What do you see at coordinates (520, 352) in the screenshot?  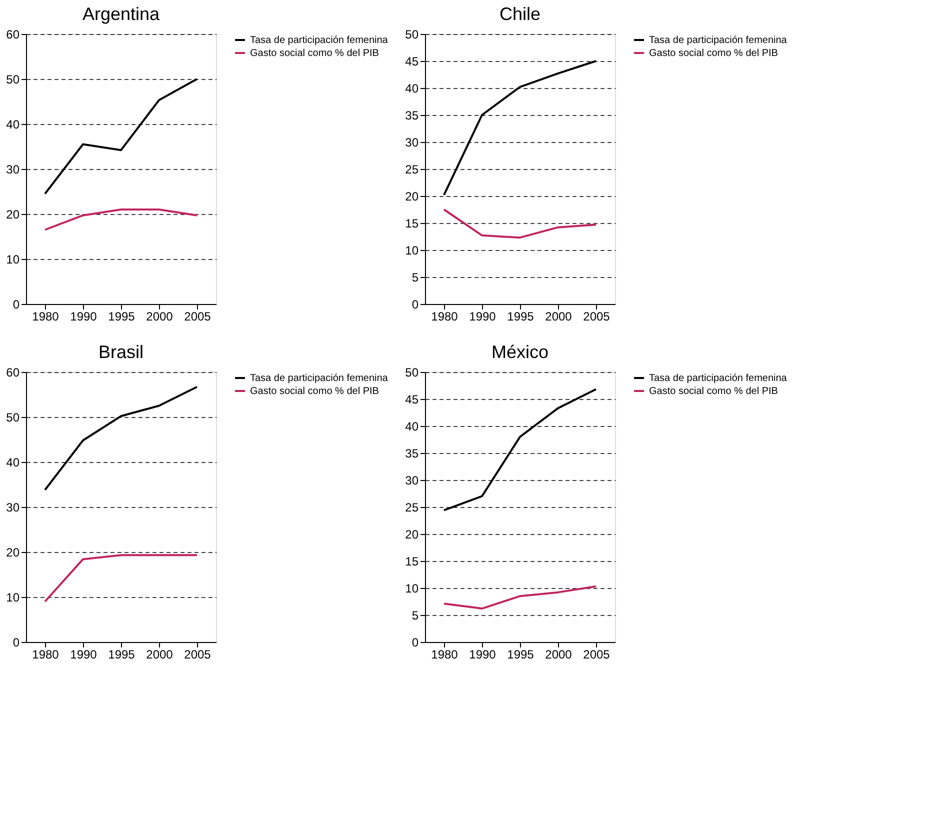 I see `chart-title: México` at bounding box center [520, 352].